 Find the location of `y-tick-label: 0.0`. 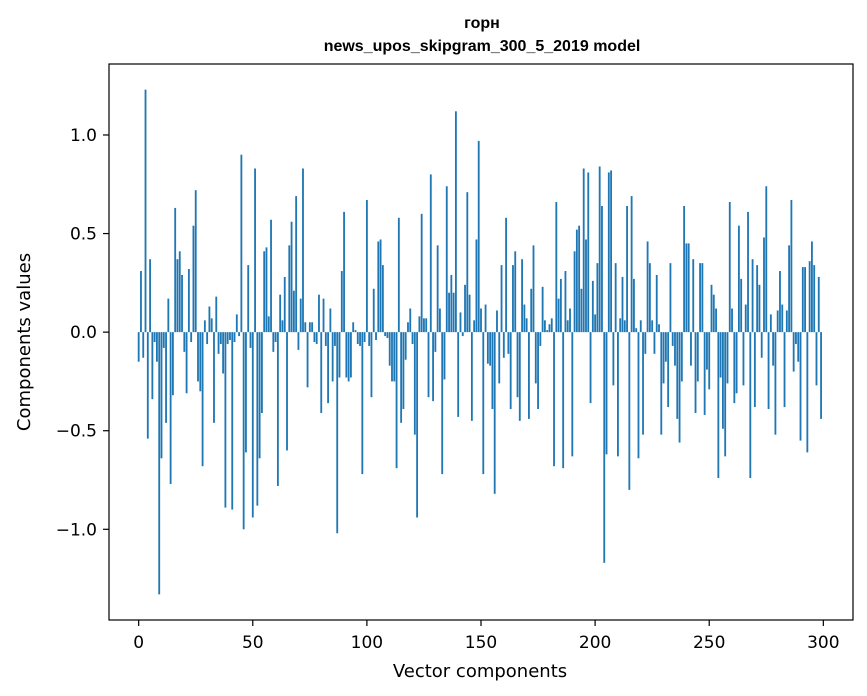

y-tick-label: 0.0 is located at coordinates (83, 333).